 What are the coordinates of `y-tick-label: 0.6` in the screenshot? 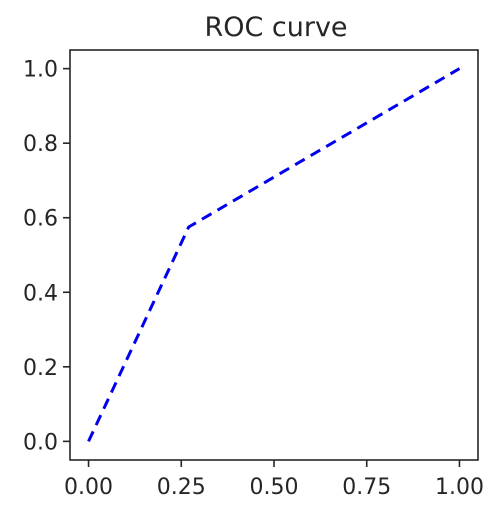 It's located at (40, 219).